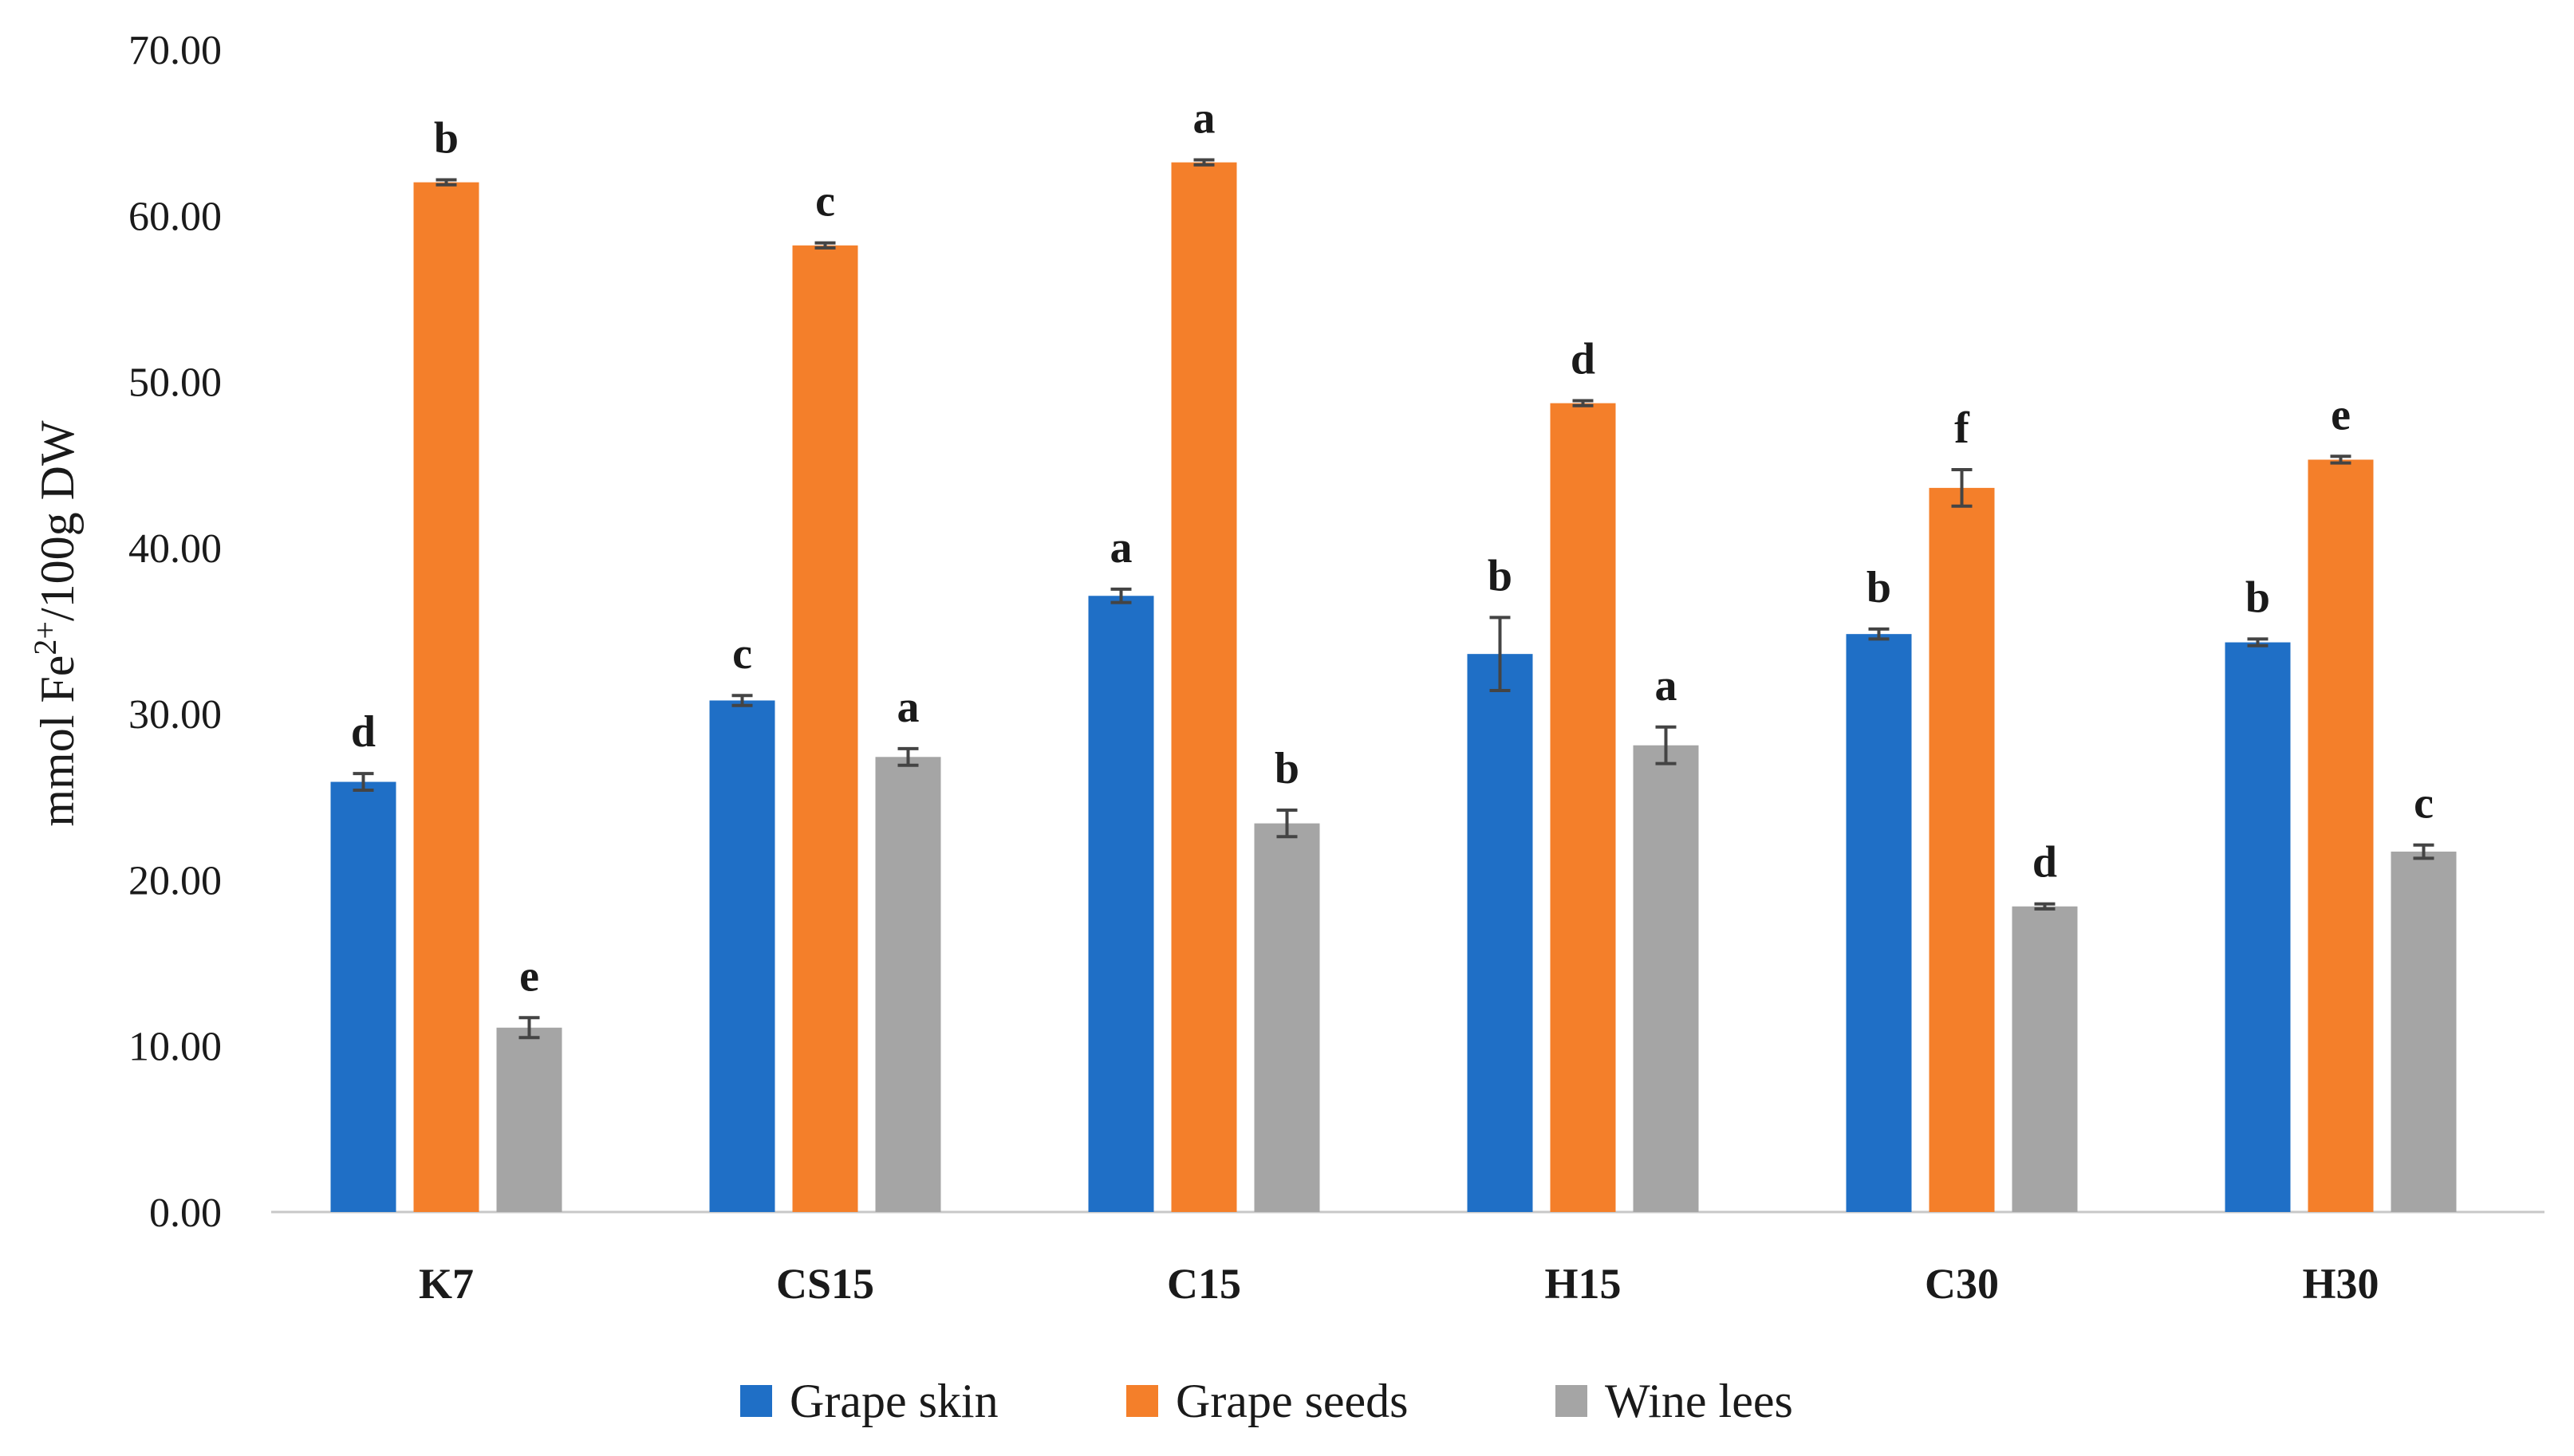 This screenshot has height=1456, width=2574. What do you see at coordinates (1879, 923) in the screenshot?
I see `bar-grape-skin-c30` at bounding box center [1879, 923].